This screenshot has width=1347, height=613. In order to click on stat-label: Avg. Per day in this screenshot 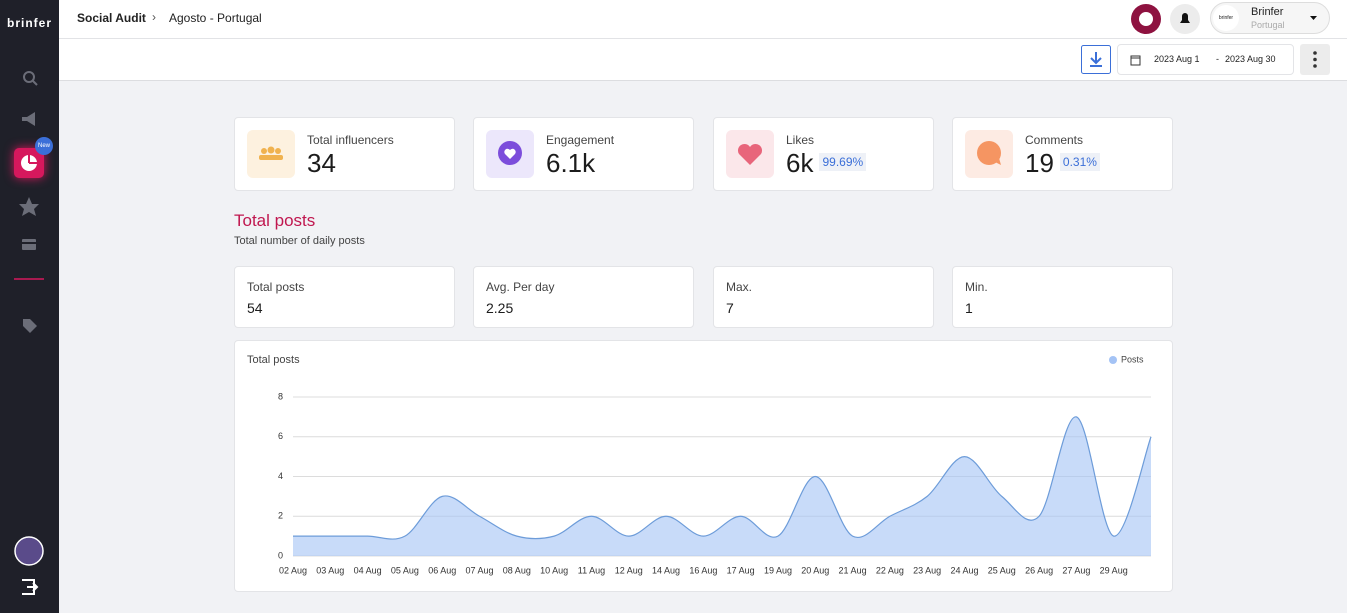, I will do `click(520, 287)`.